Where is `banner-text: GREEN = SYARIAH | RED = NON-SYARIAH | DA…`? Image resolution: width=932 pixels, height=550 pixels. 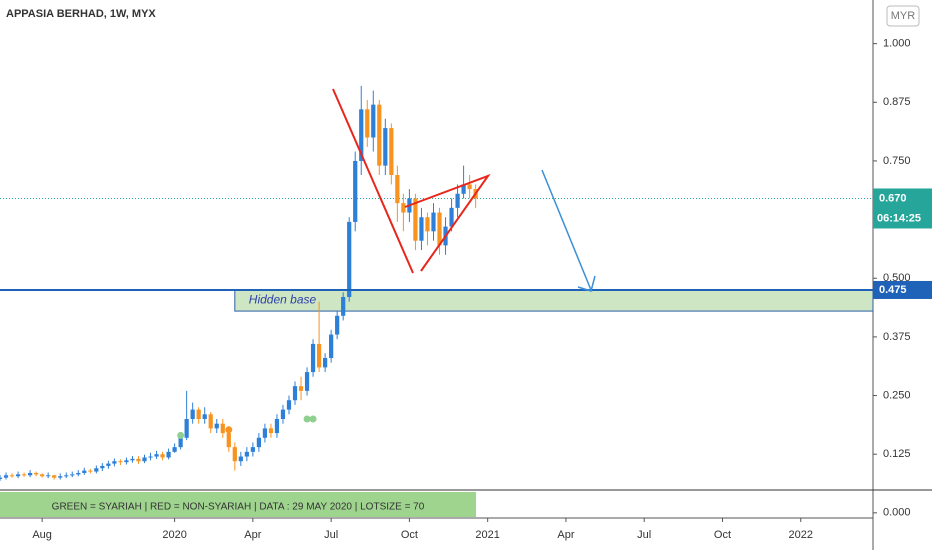 banner-text: GREEN = SYARIAH | RED = NON-SYARIAH | DA… is located at coordinates (238, 507).